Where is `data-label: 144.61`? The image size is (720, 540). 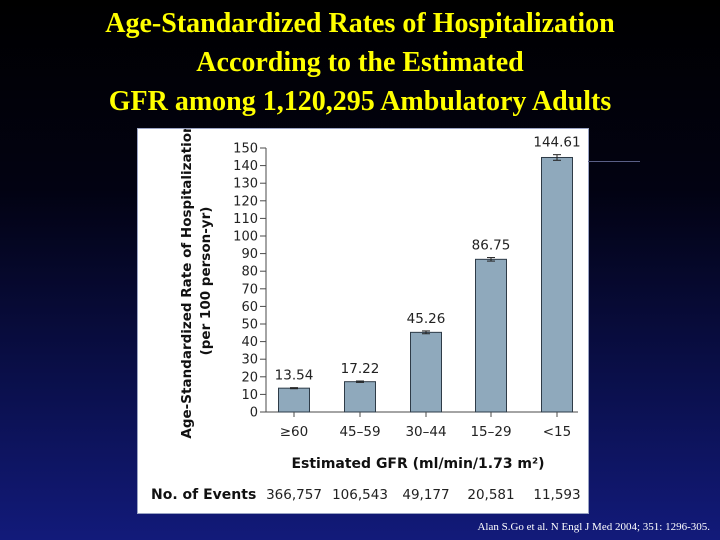
data-label: 144.61 is located at coordinates (556, 143).